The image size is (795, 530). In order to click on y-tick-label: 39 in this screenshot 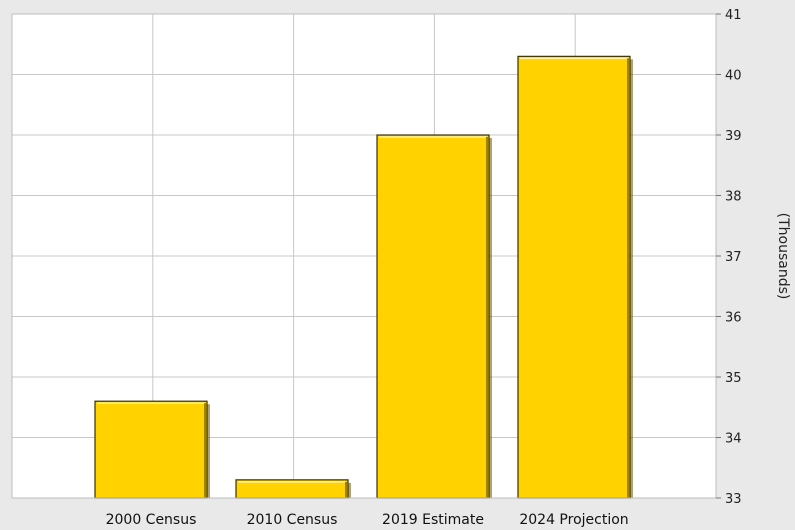, I will do `click(733, 136)`.